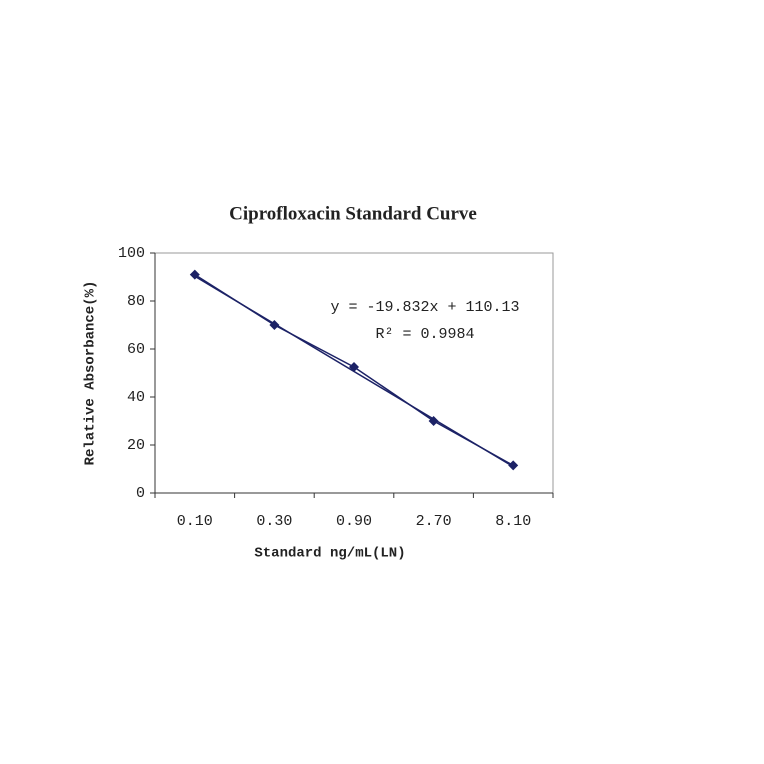 This screenshot has width=764, height=764. Describe the element at coordinates (424, 334) in the screenshot. I see `trendline-r2: R² = 0.9984` at that location.